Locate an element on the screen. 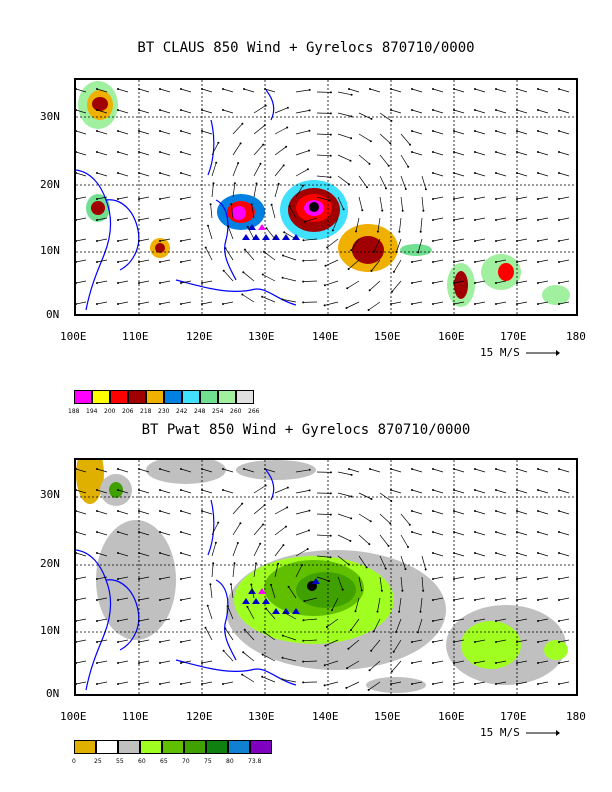 The height and width of the screenshot is (792, 612). lon-label: 130E is located at coordinates (261, 716).